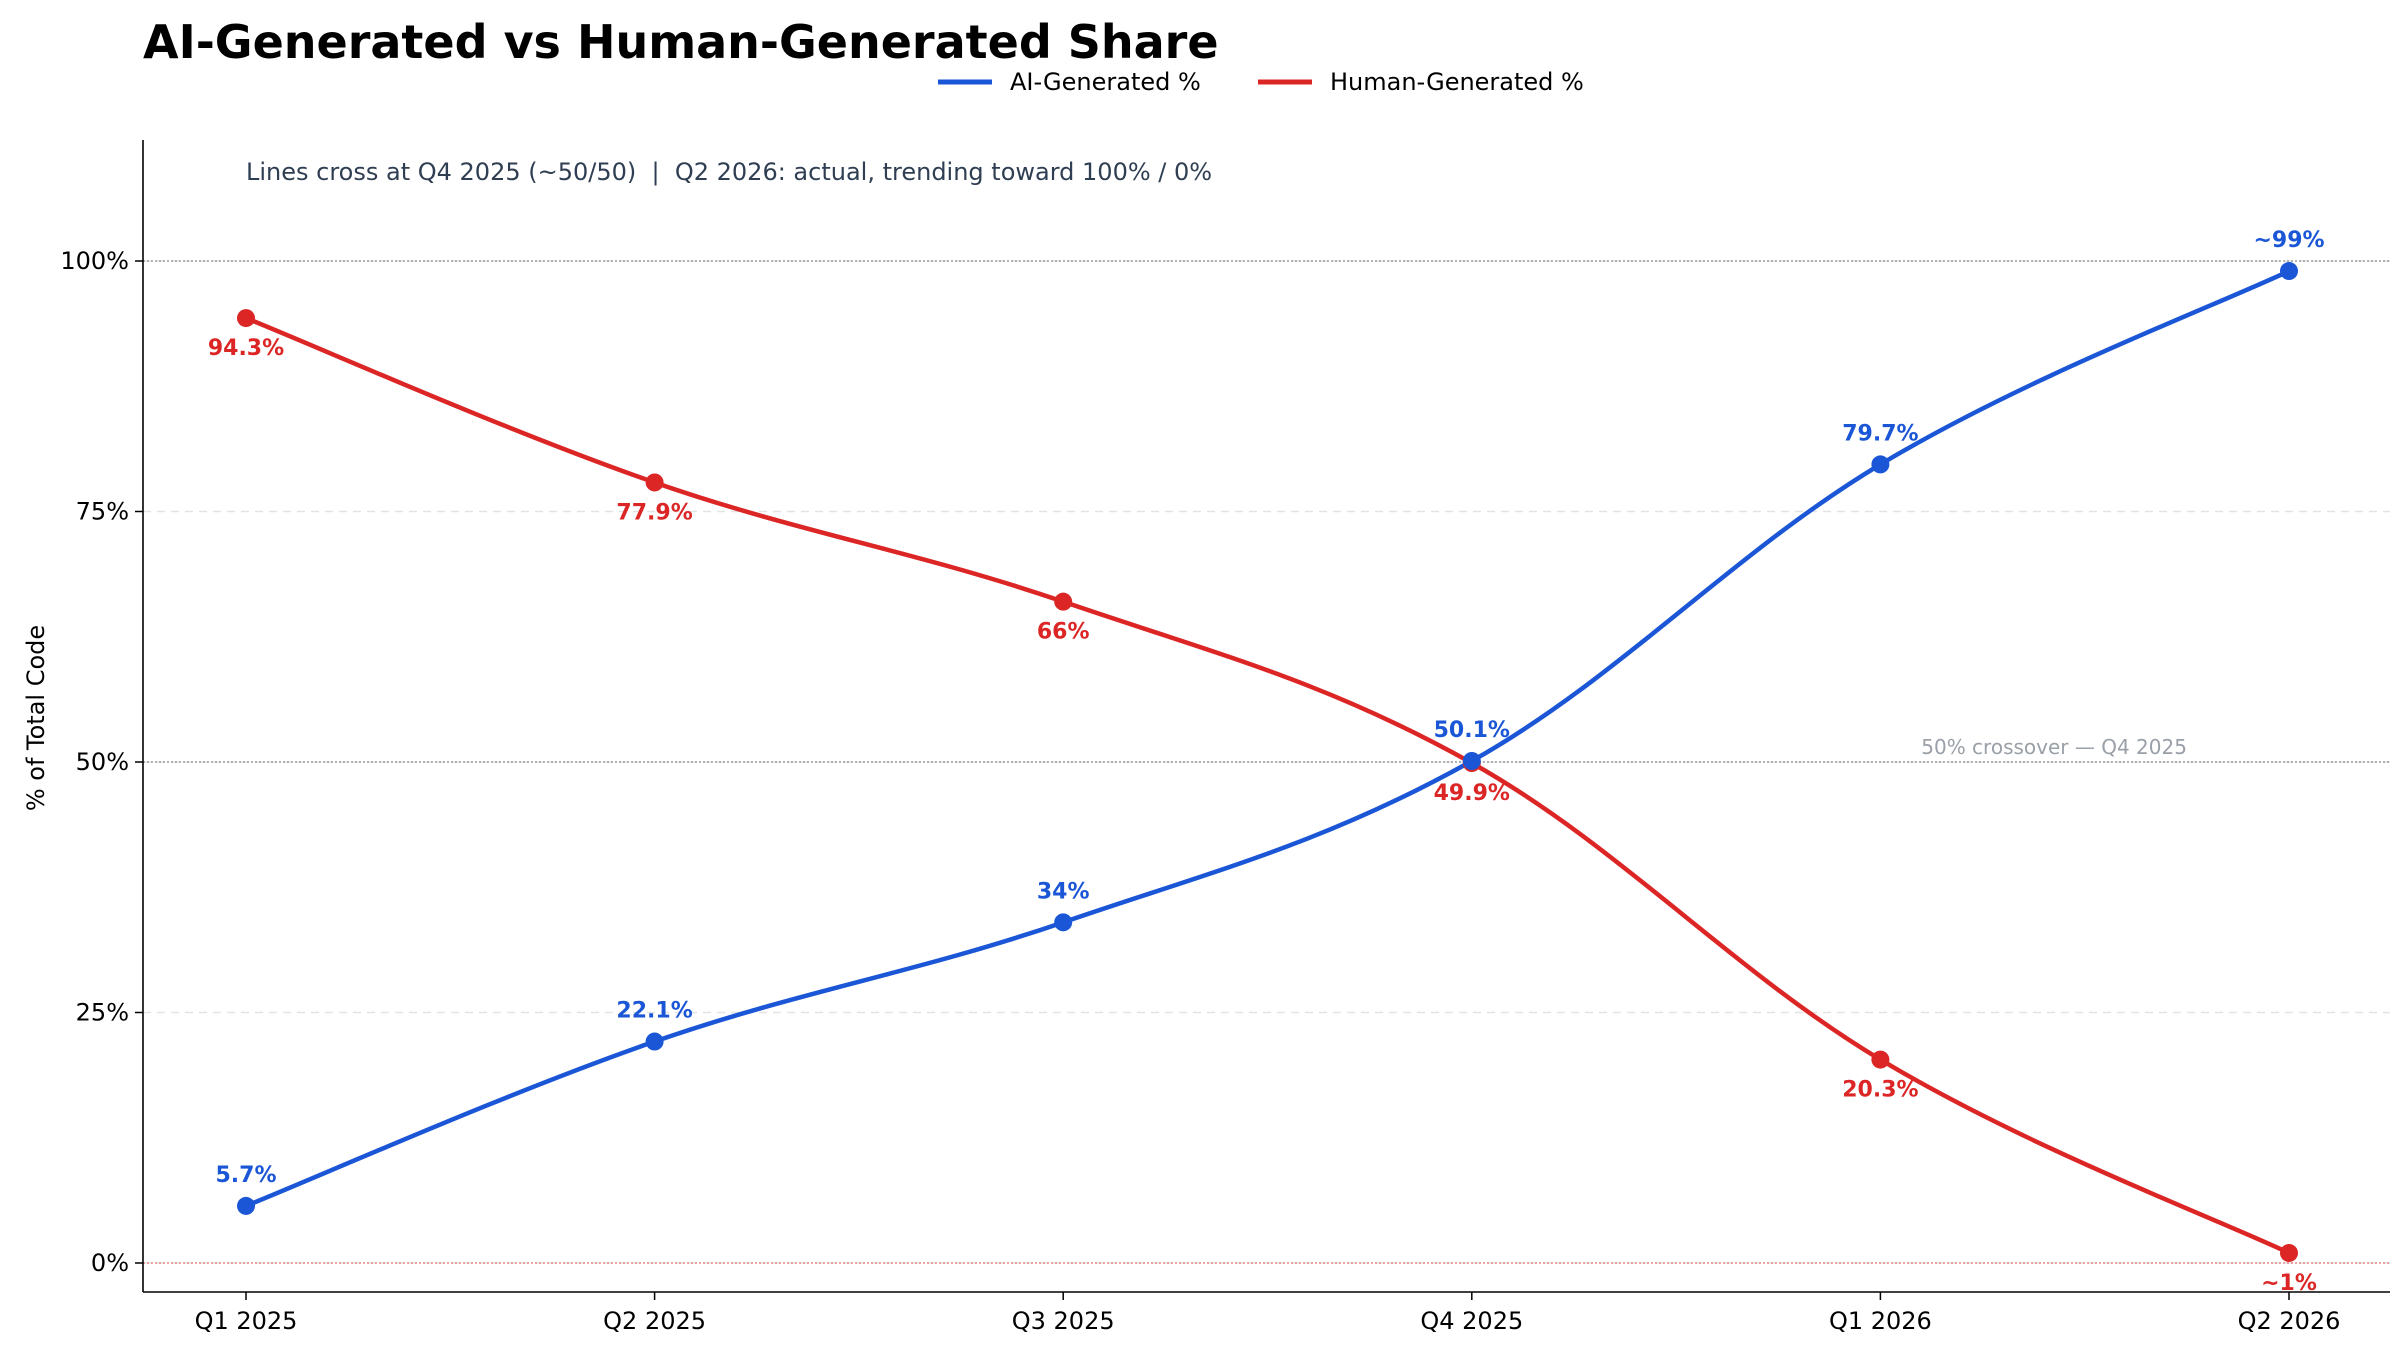 Image resolution: width=2400 pixels, height=1350 pixels. I want to click on data-label: 22.1%, so click(654, 1011).